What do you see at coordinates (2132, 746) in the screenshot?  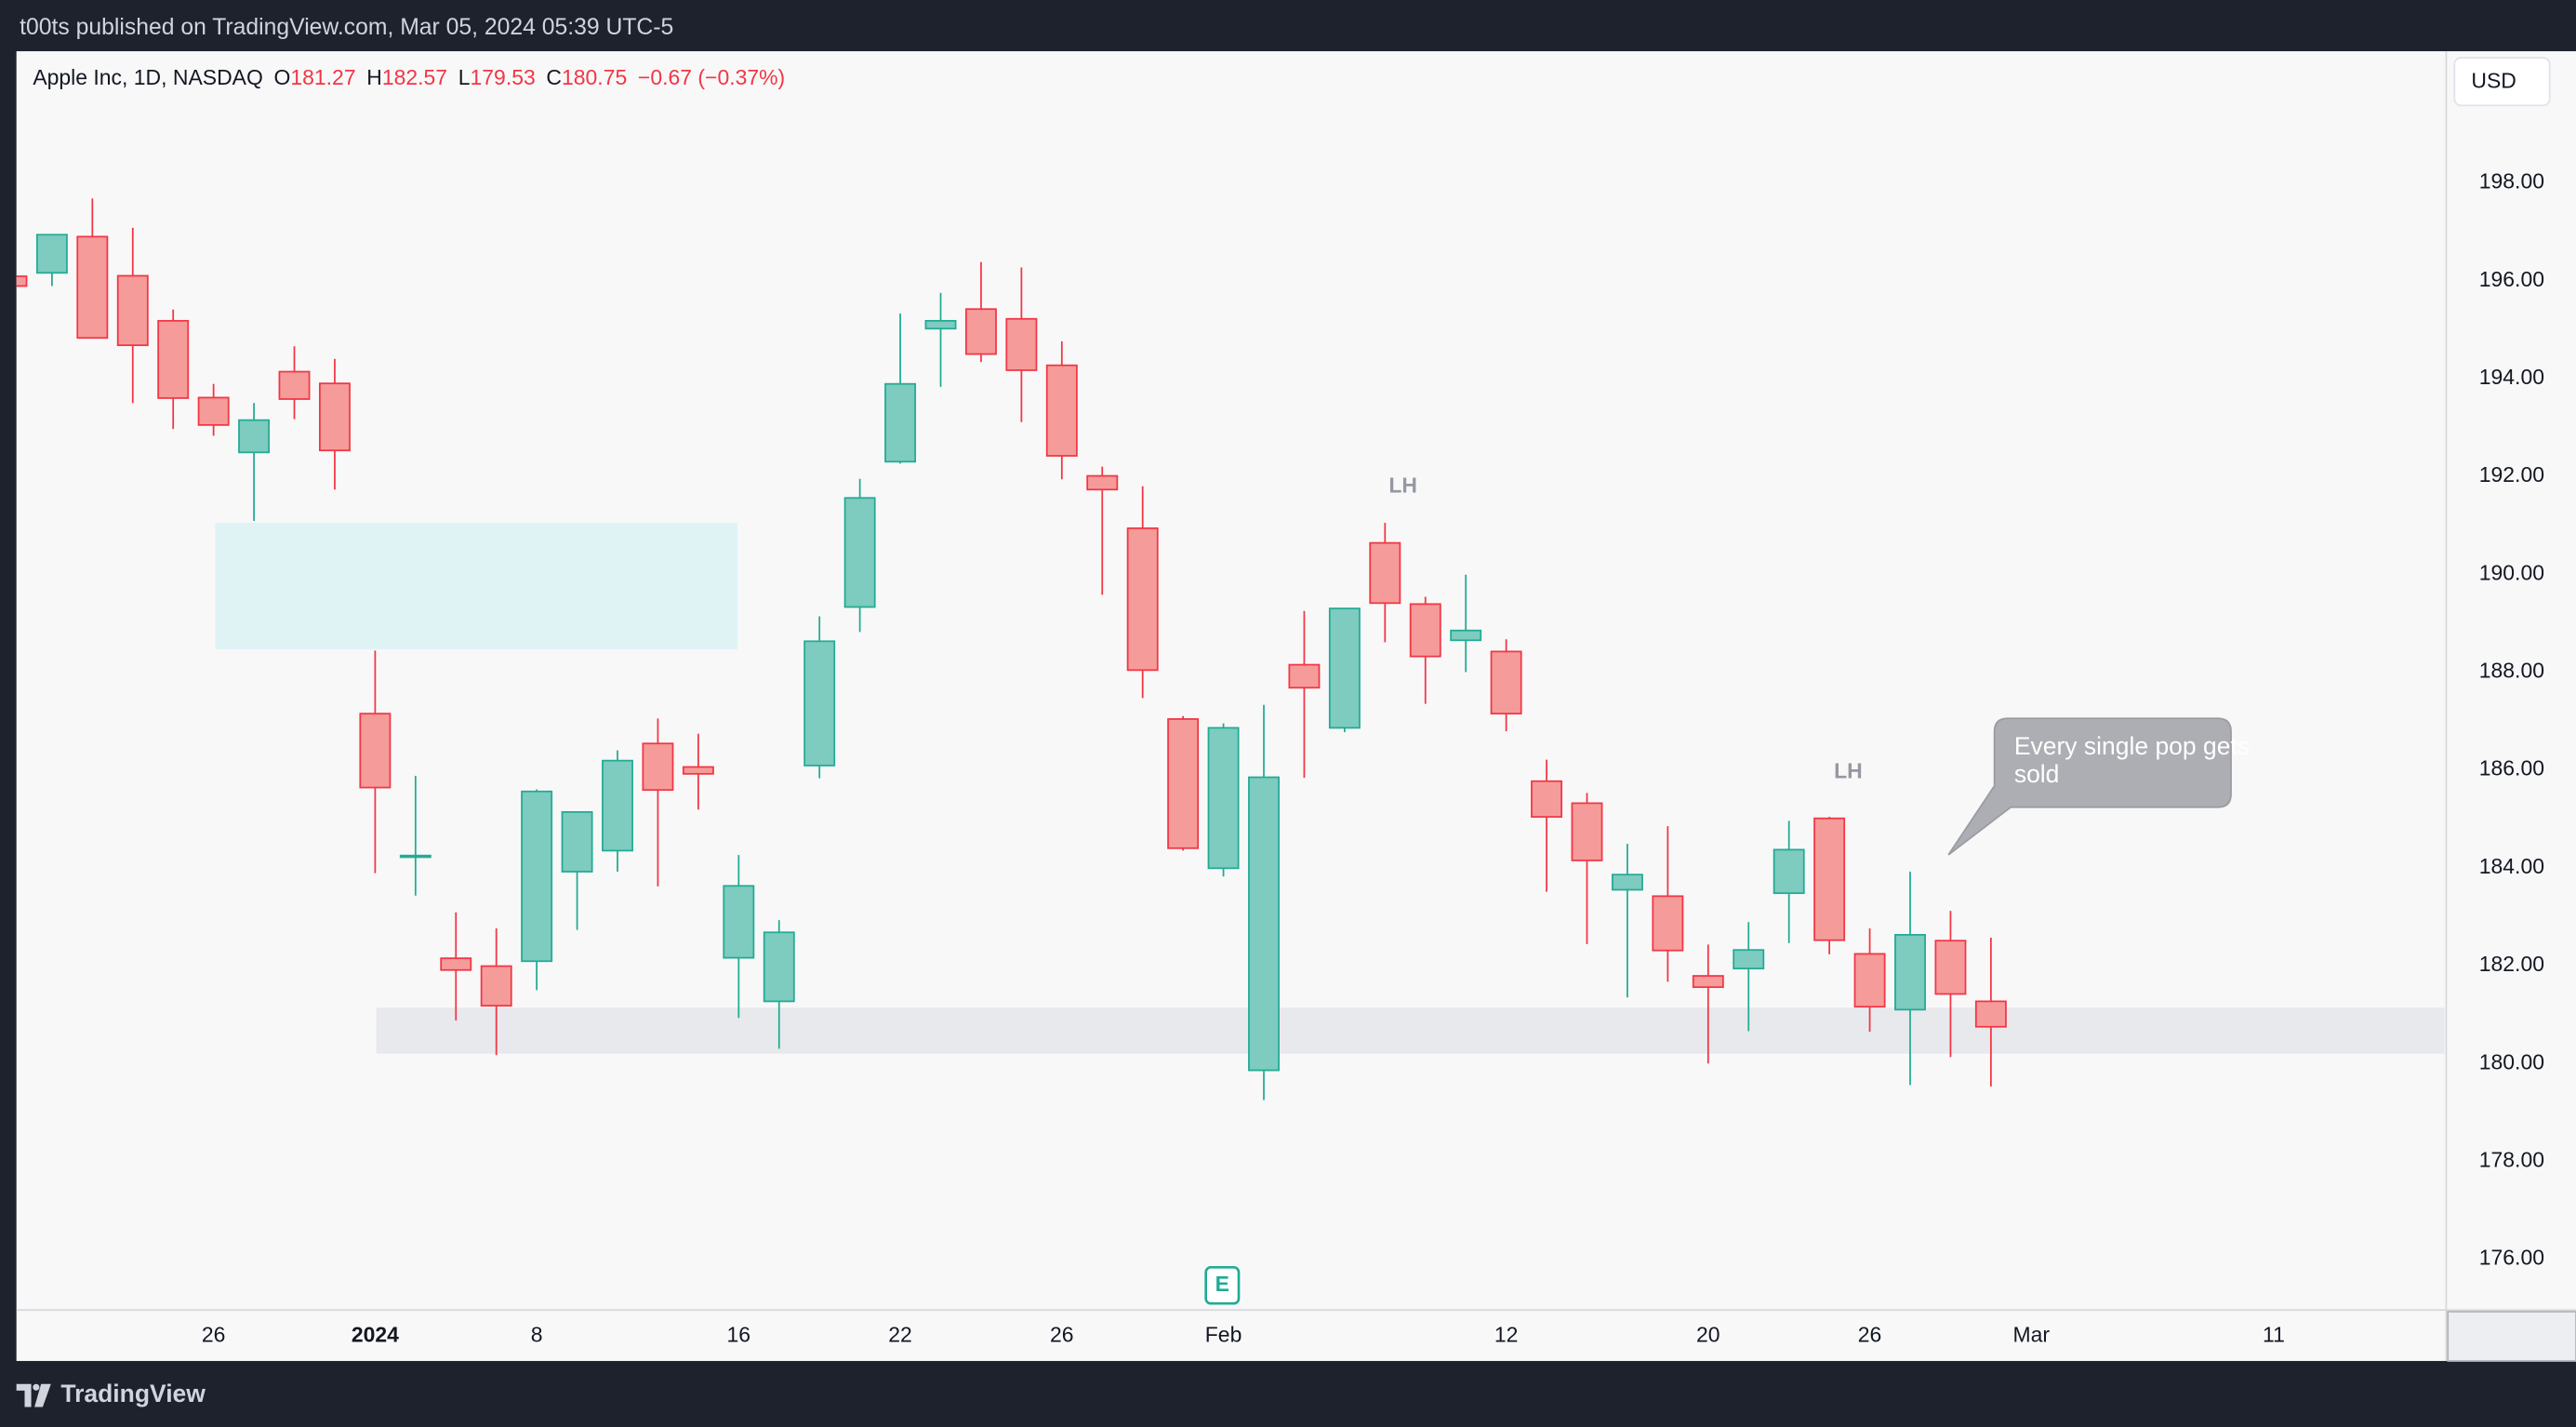 I see `callout-line: Every single pop gets` at bounding box center [2132, 746].